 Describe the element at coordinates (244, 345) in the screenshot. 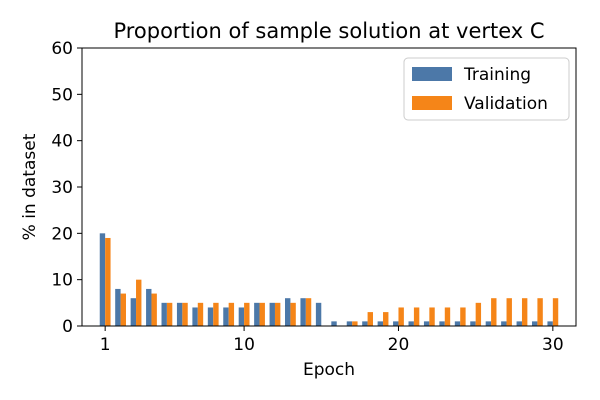

I see `x-tick-label: 10` at that location.